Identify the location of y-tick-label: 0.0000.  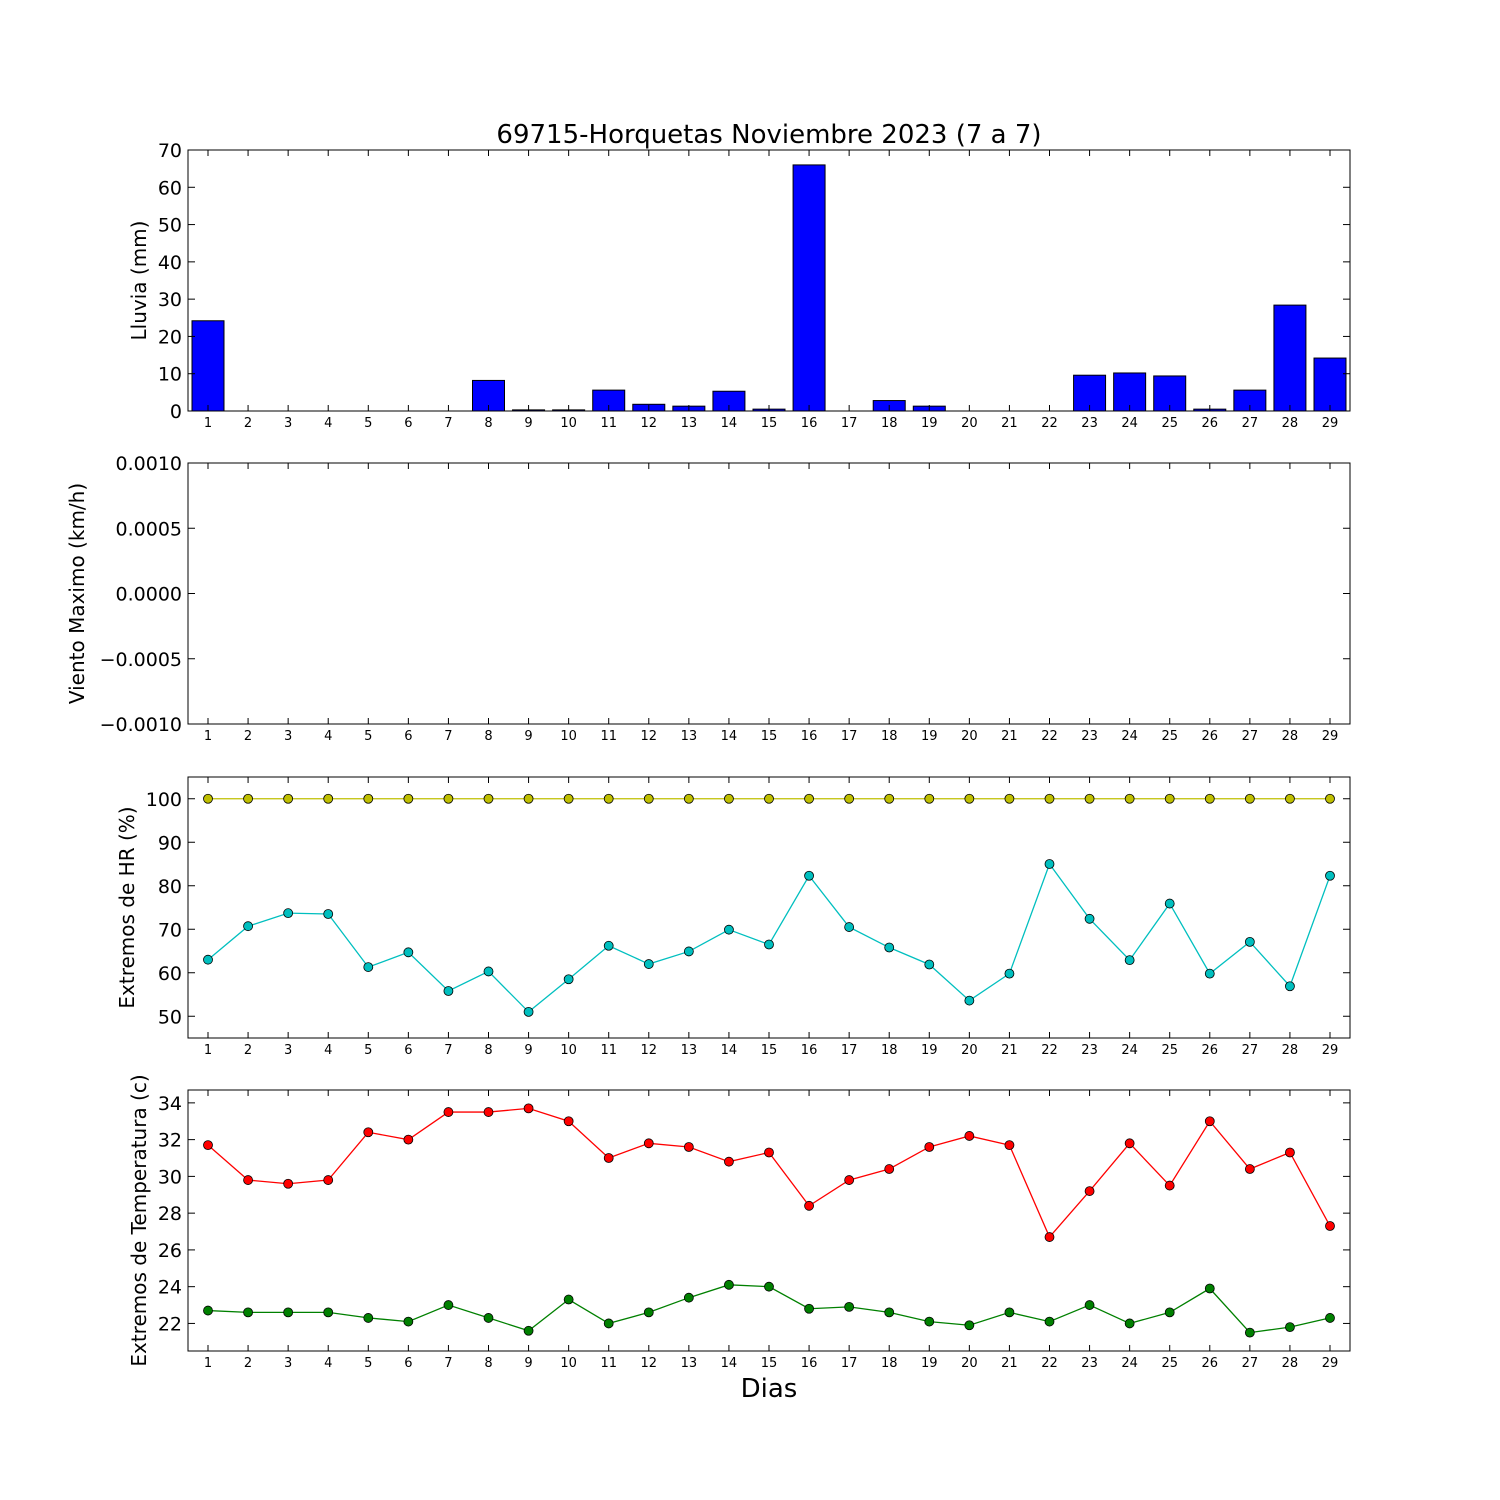
(149, 595).